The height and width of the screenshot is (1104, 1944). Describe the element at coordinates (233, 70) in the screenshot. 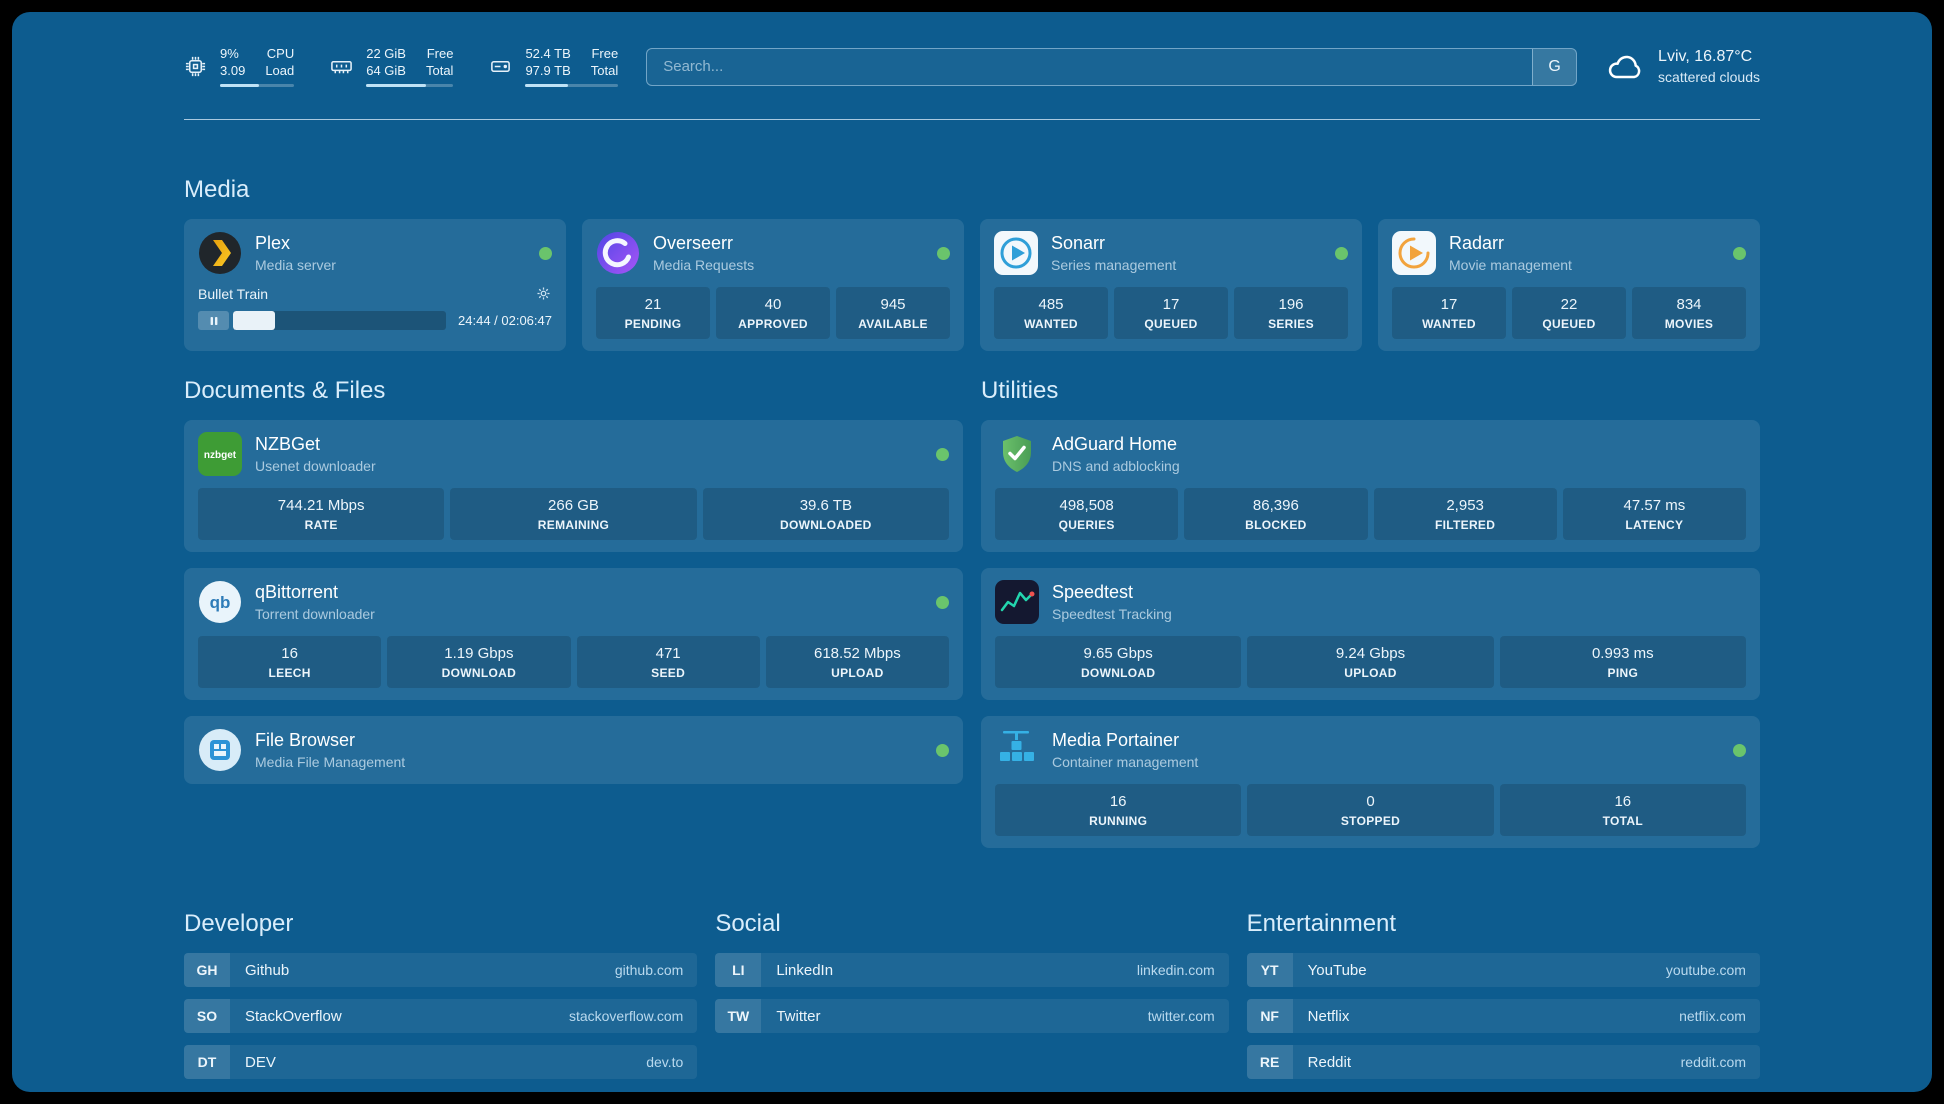

I see `cpu-loadavg: 3.09` at that location.